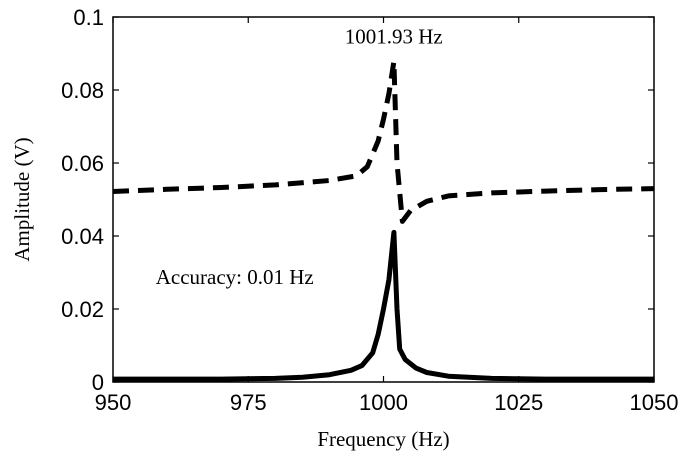 The height and width of the screenshot is (457, 686). What do you see at coordinates (383, 439) in the screenshot?
I see `x-axis-title: Frequency (Hz)` at bounding box center [383, 439].